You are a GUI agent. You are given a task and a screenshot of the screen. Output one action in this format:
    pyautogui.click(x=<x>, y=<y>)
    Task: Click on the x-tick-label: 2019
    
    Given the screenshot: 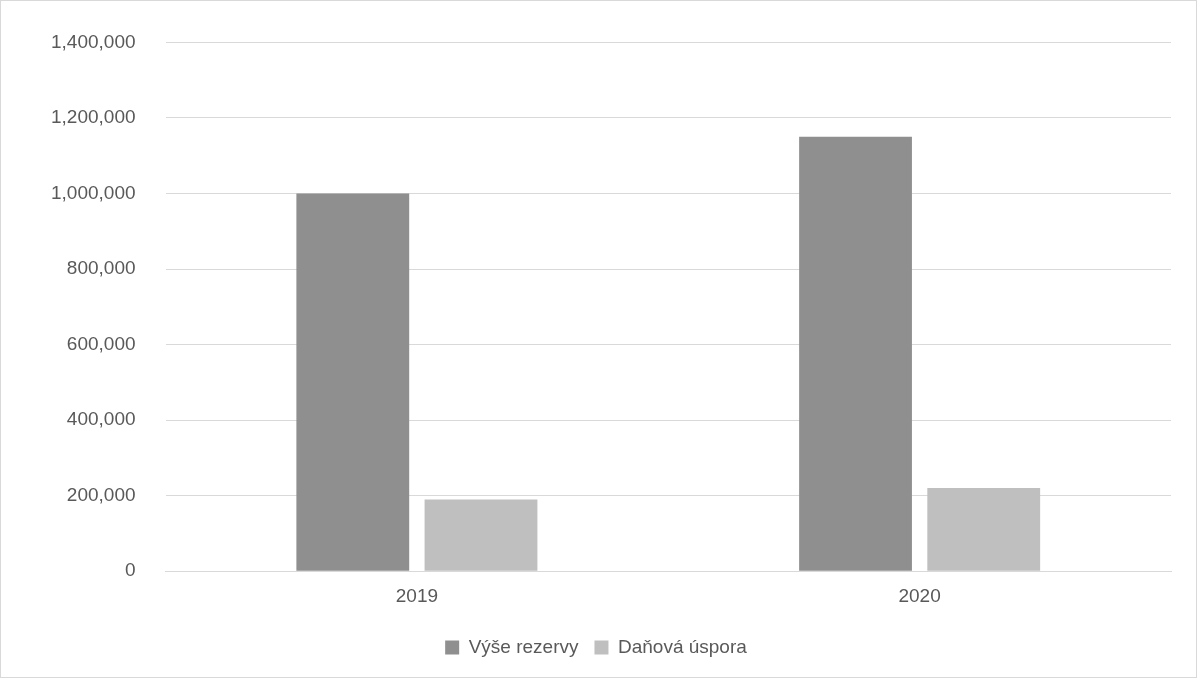 What is the action you would take?
    pyautogui.click(x=417, y=595)
    